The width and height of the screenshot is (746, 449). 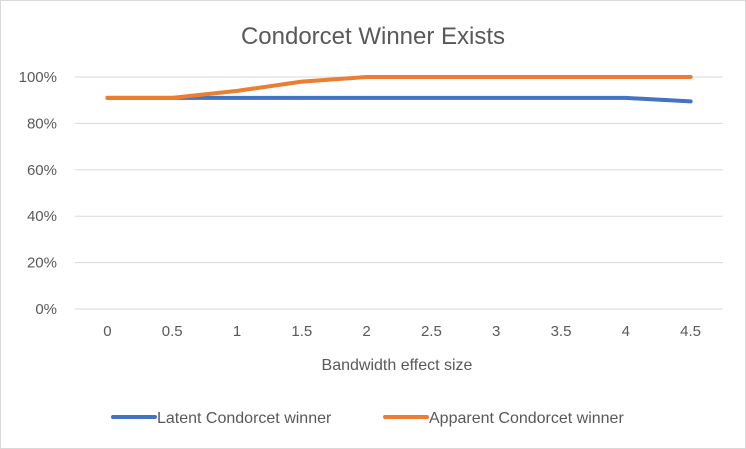 What do you see at coordinates (172, 331) in the screenshot?
I see `x-tick-label: 0.5` at bounding box center [172, 331].